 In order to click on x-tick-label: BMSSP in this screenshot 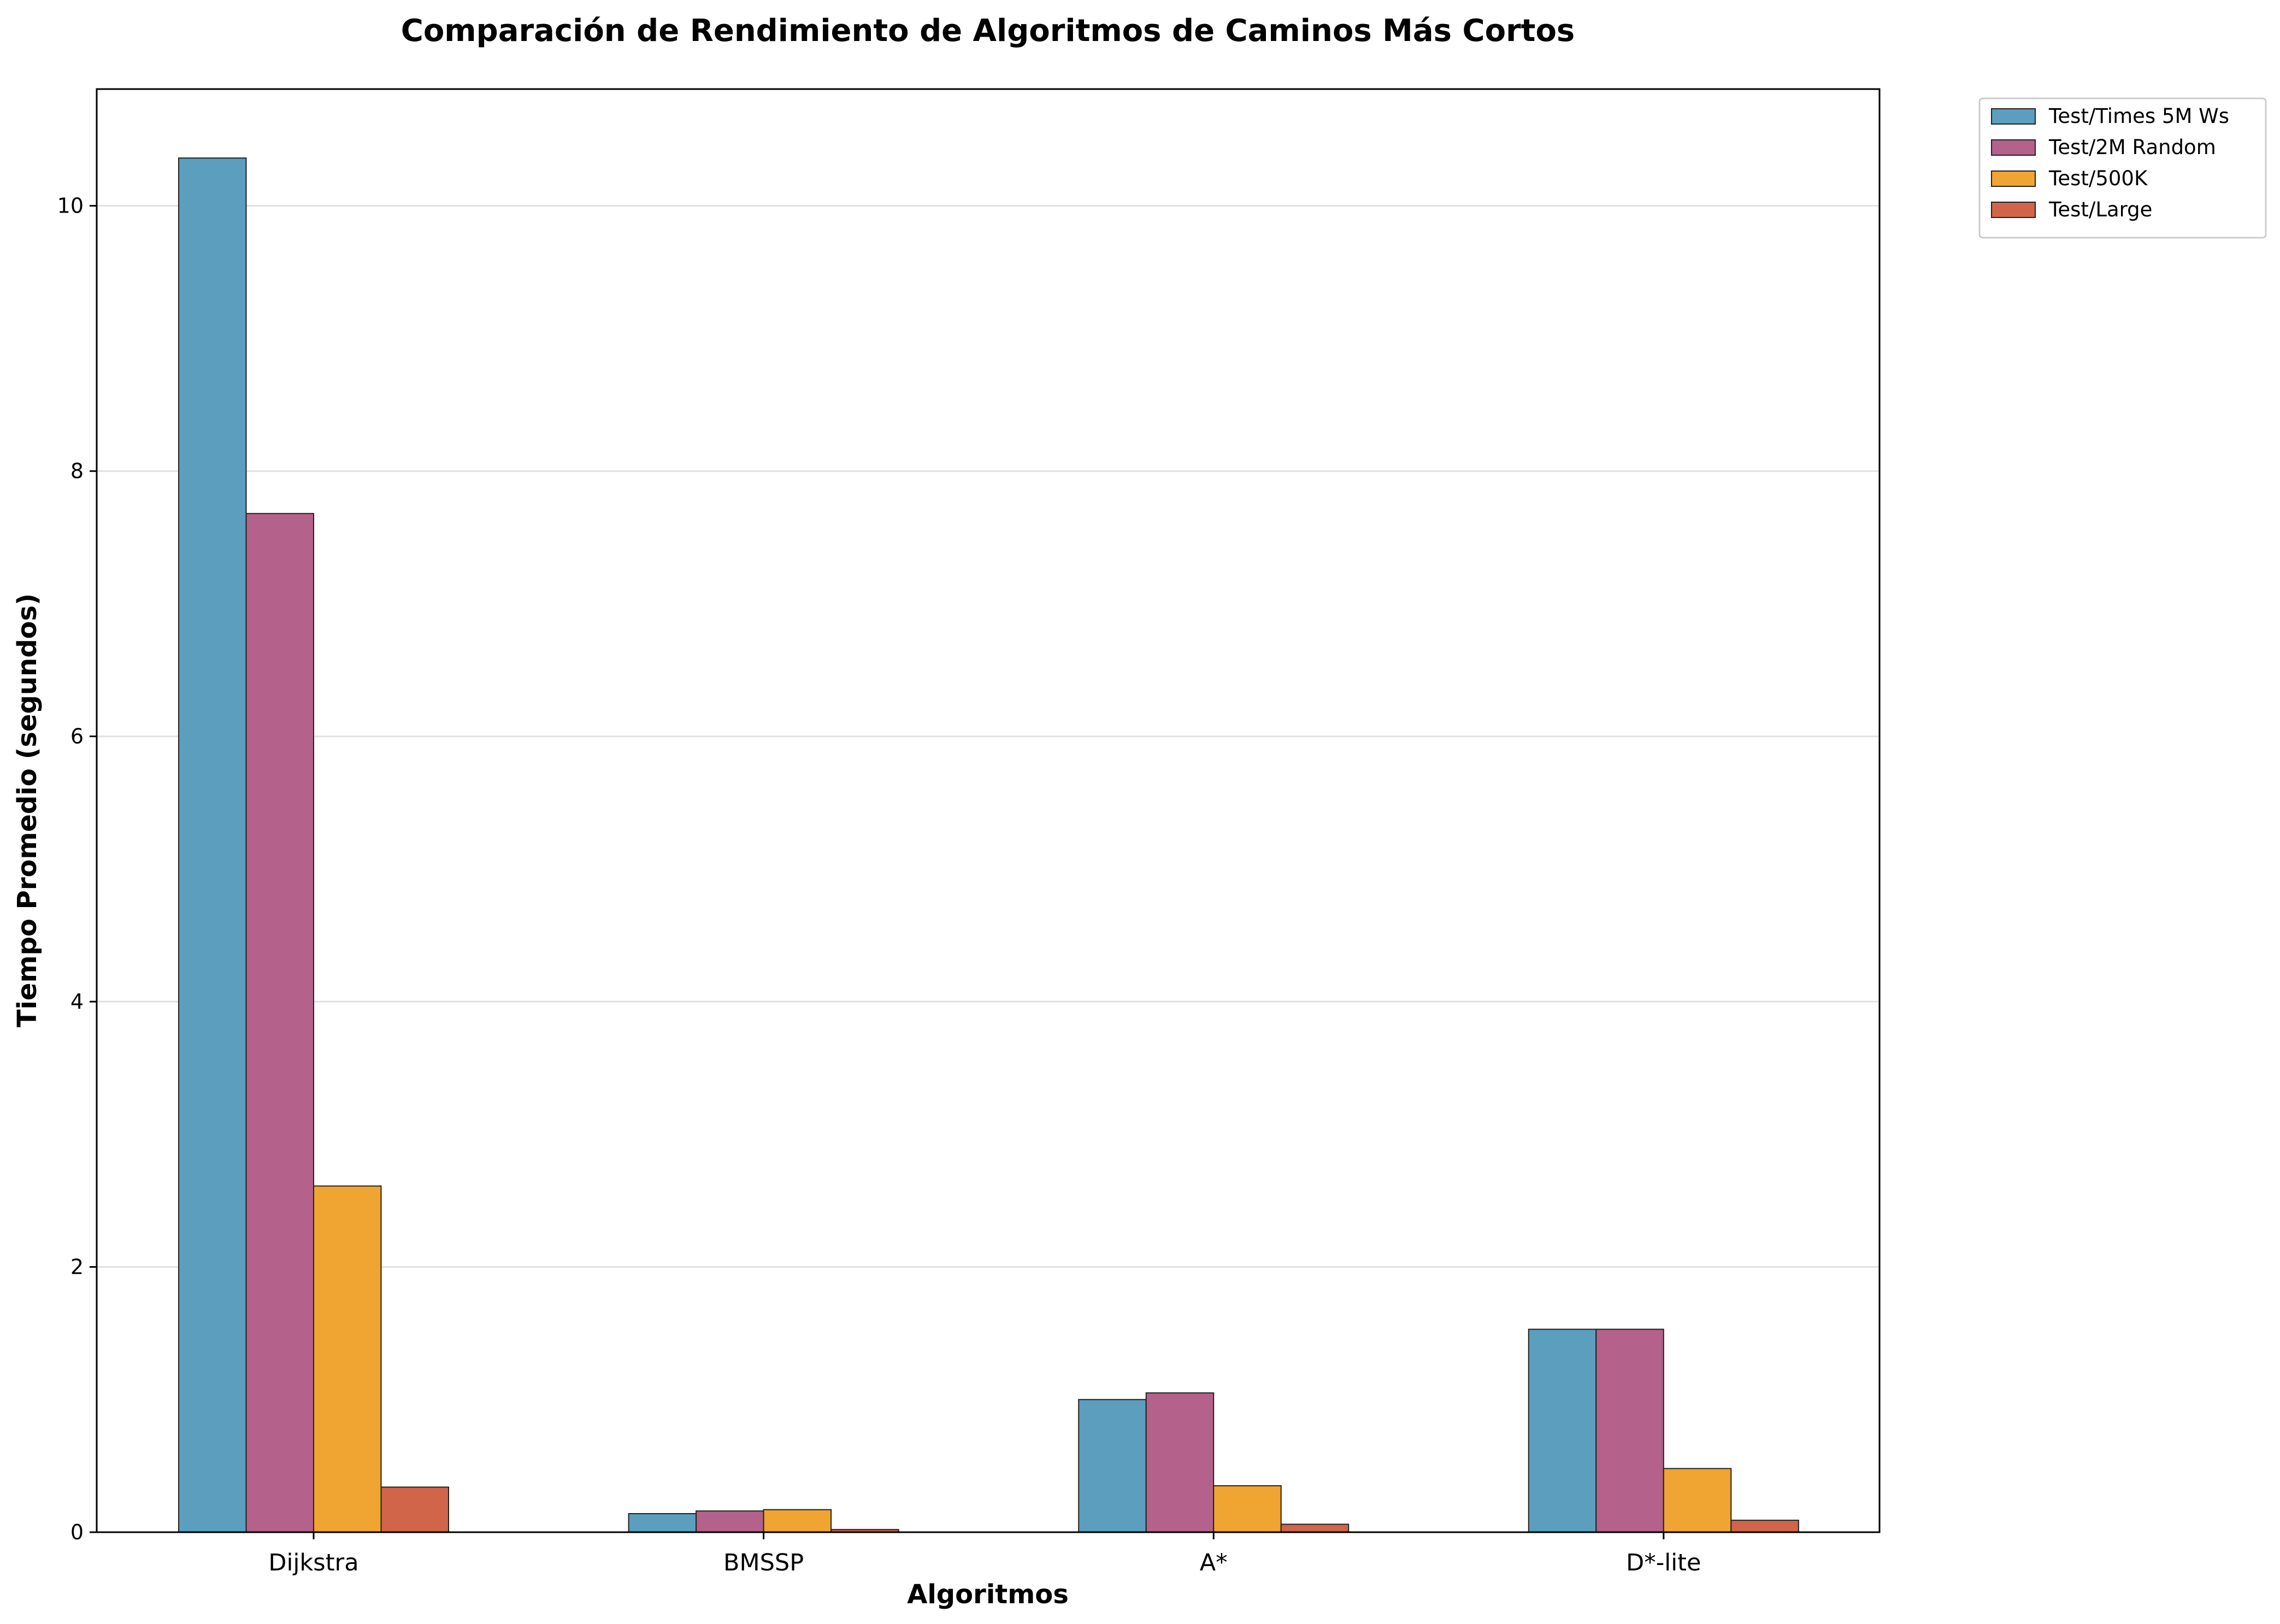, I will do `click(764, 1562)`.